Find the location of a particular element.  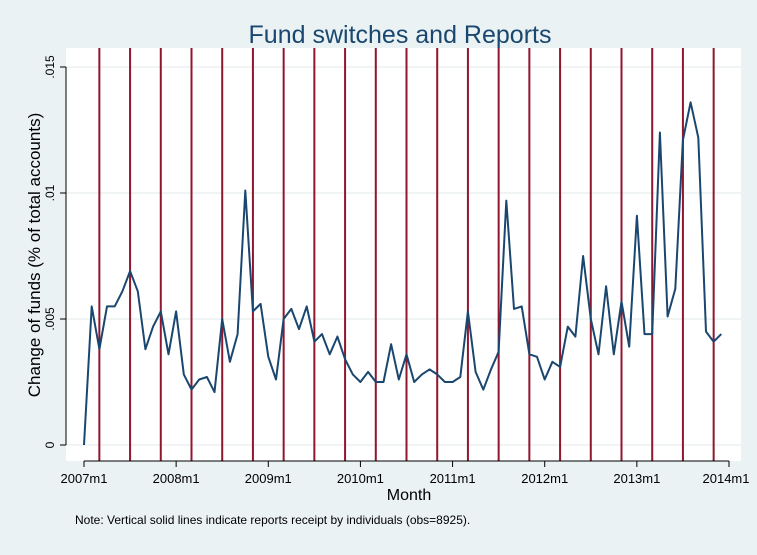

x-tick-label: 2009m1 is located at coordinates (268, 478).